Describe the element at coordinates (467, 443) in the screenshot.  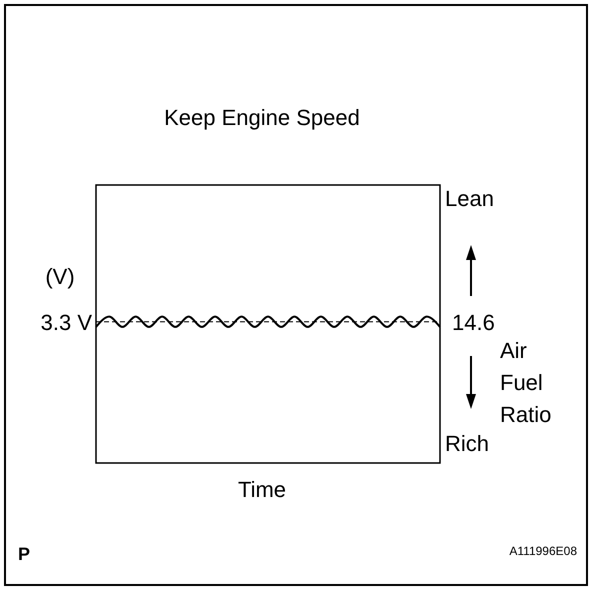
I see `text: Rich` at that location.